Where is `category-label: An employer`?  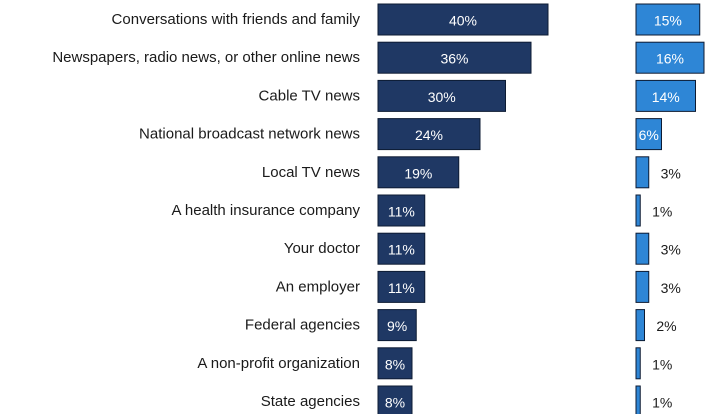
category-label: An employer is located at coordinates (318, 286).